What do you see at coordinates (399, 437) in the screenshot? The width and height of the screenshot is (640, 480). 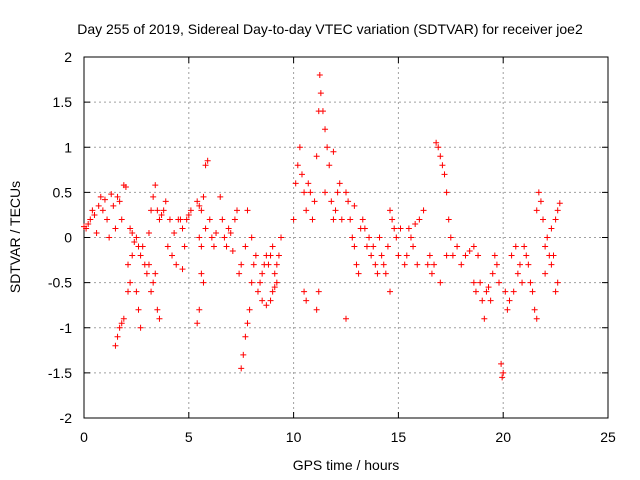 I see `x-tick-label: 15` at bounding box center [399, 437].